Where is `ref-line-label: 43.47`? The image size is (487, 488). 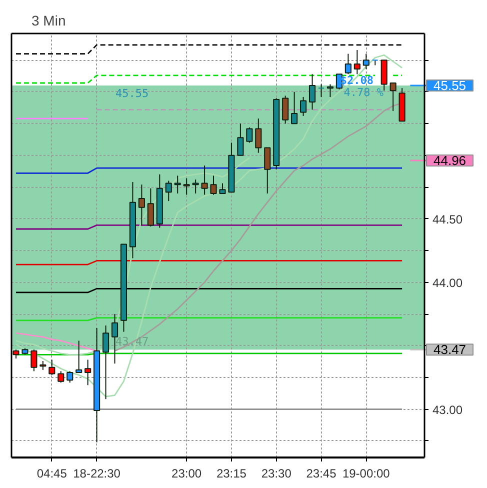 ref-line-label: 43.47 is located at coordinates (450, 350).